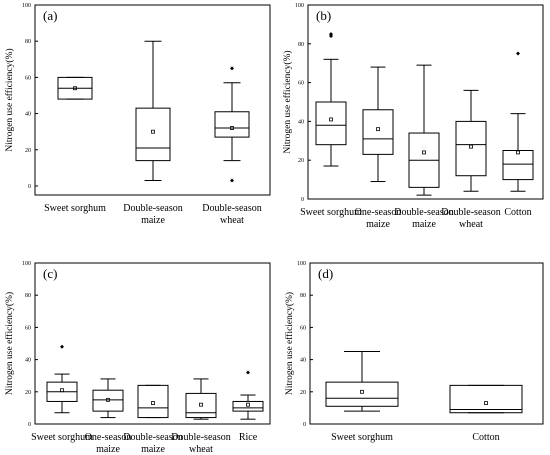 The image size is (550, 455). What do you see at coordinates (378, 218) in the screenshot?
I see `x-category-label: One-season maize` at bounding box center [378, 218].